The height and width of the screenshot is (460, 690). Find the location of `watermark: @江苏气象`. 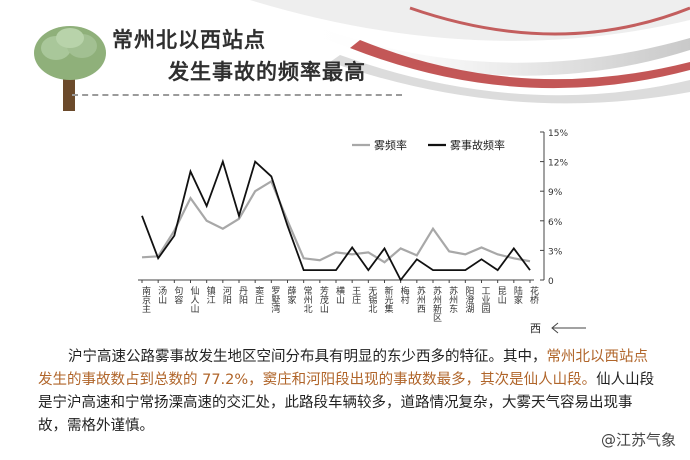

watermark: @江苏气象 is located at coordinates (638, 440).